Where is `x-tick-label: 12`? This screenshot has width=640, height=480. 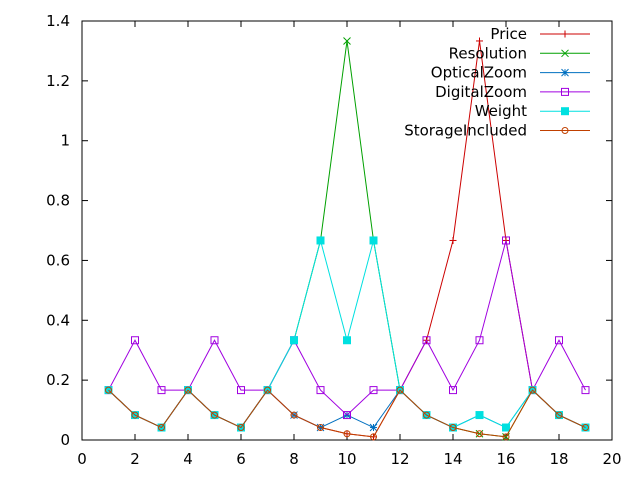 x-tick-label: 12 is located at coordinates (399, 459).